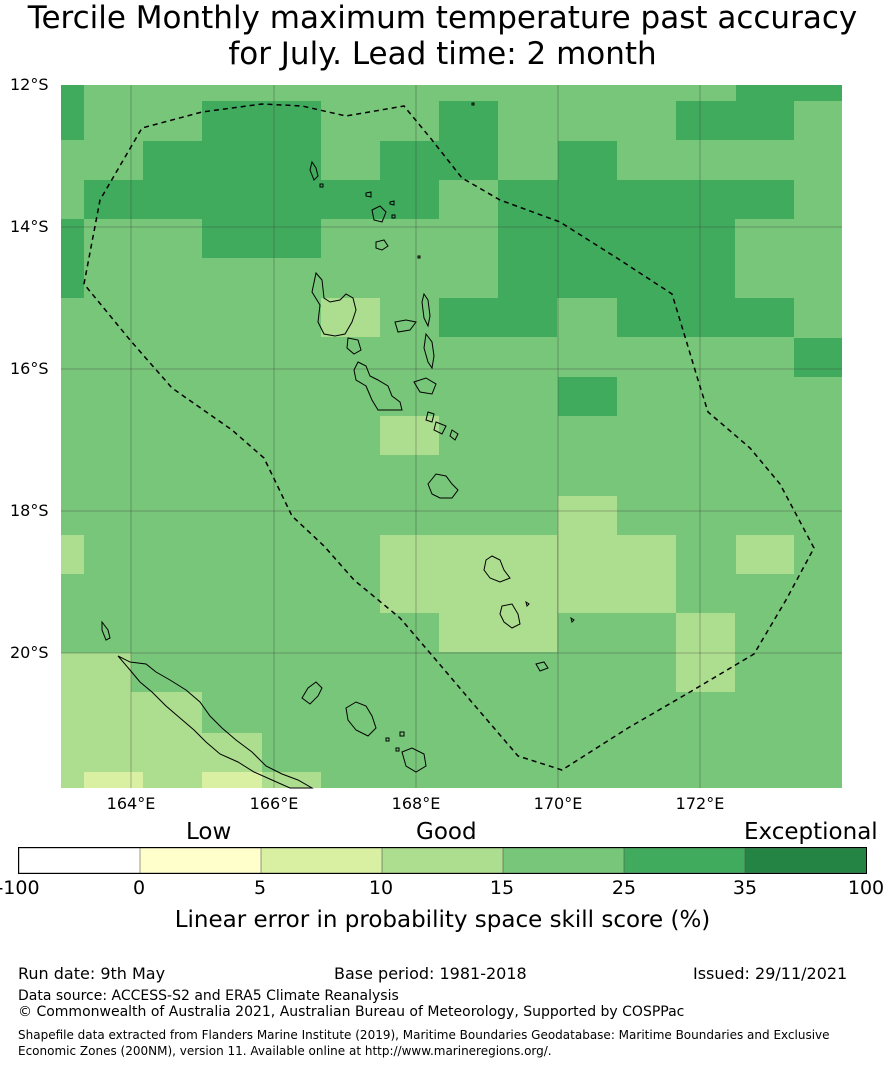 The height and width of the screenshot is (1065, 885). I want to click on island-ouvea, so click(312, 693).